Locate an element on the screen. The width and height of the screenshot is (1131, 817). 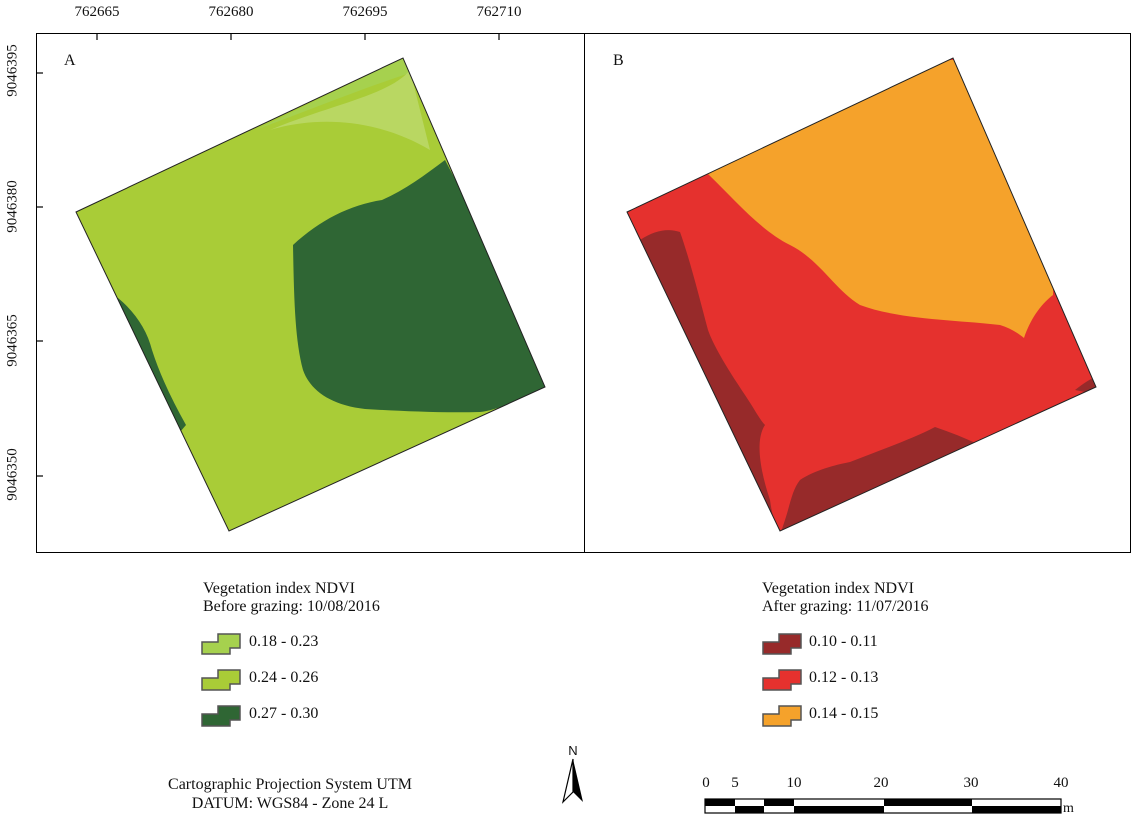
x-tick-label: 762665 is located at coordinates (97, 12).